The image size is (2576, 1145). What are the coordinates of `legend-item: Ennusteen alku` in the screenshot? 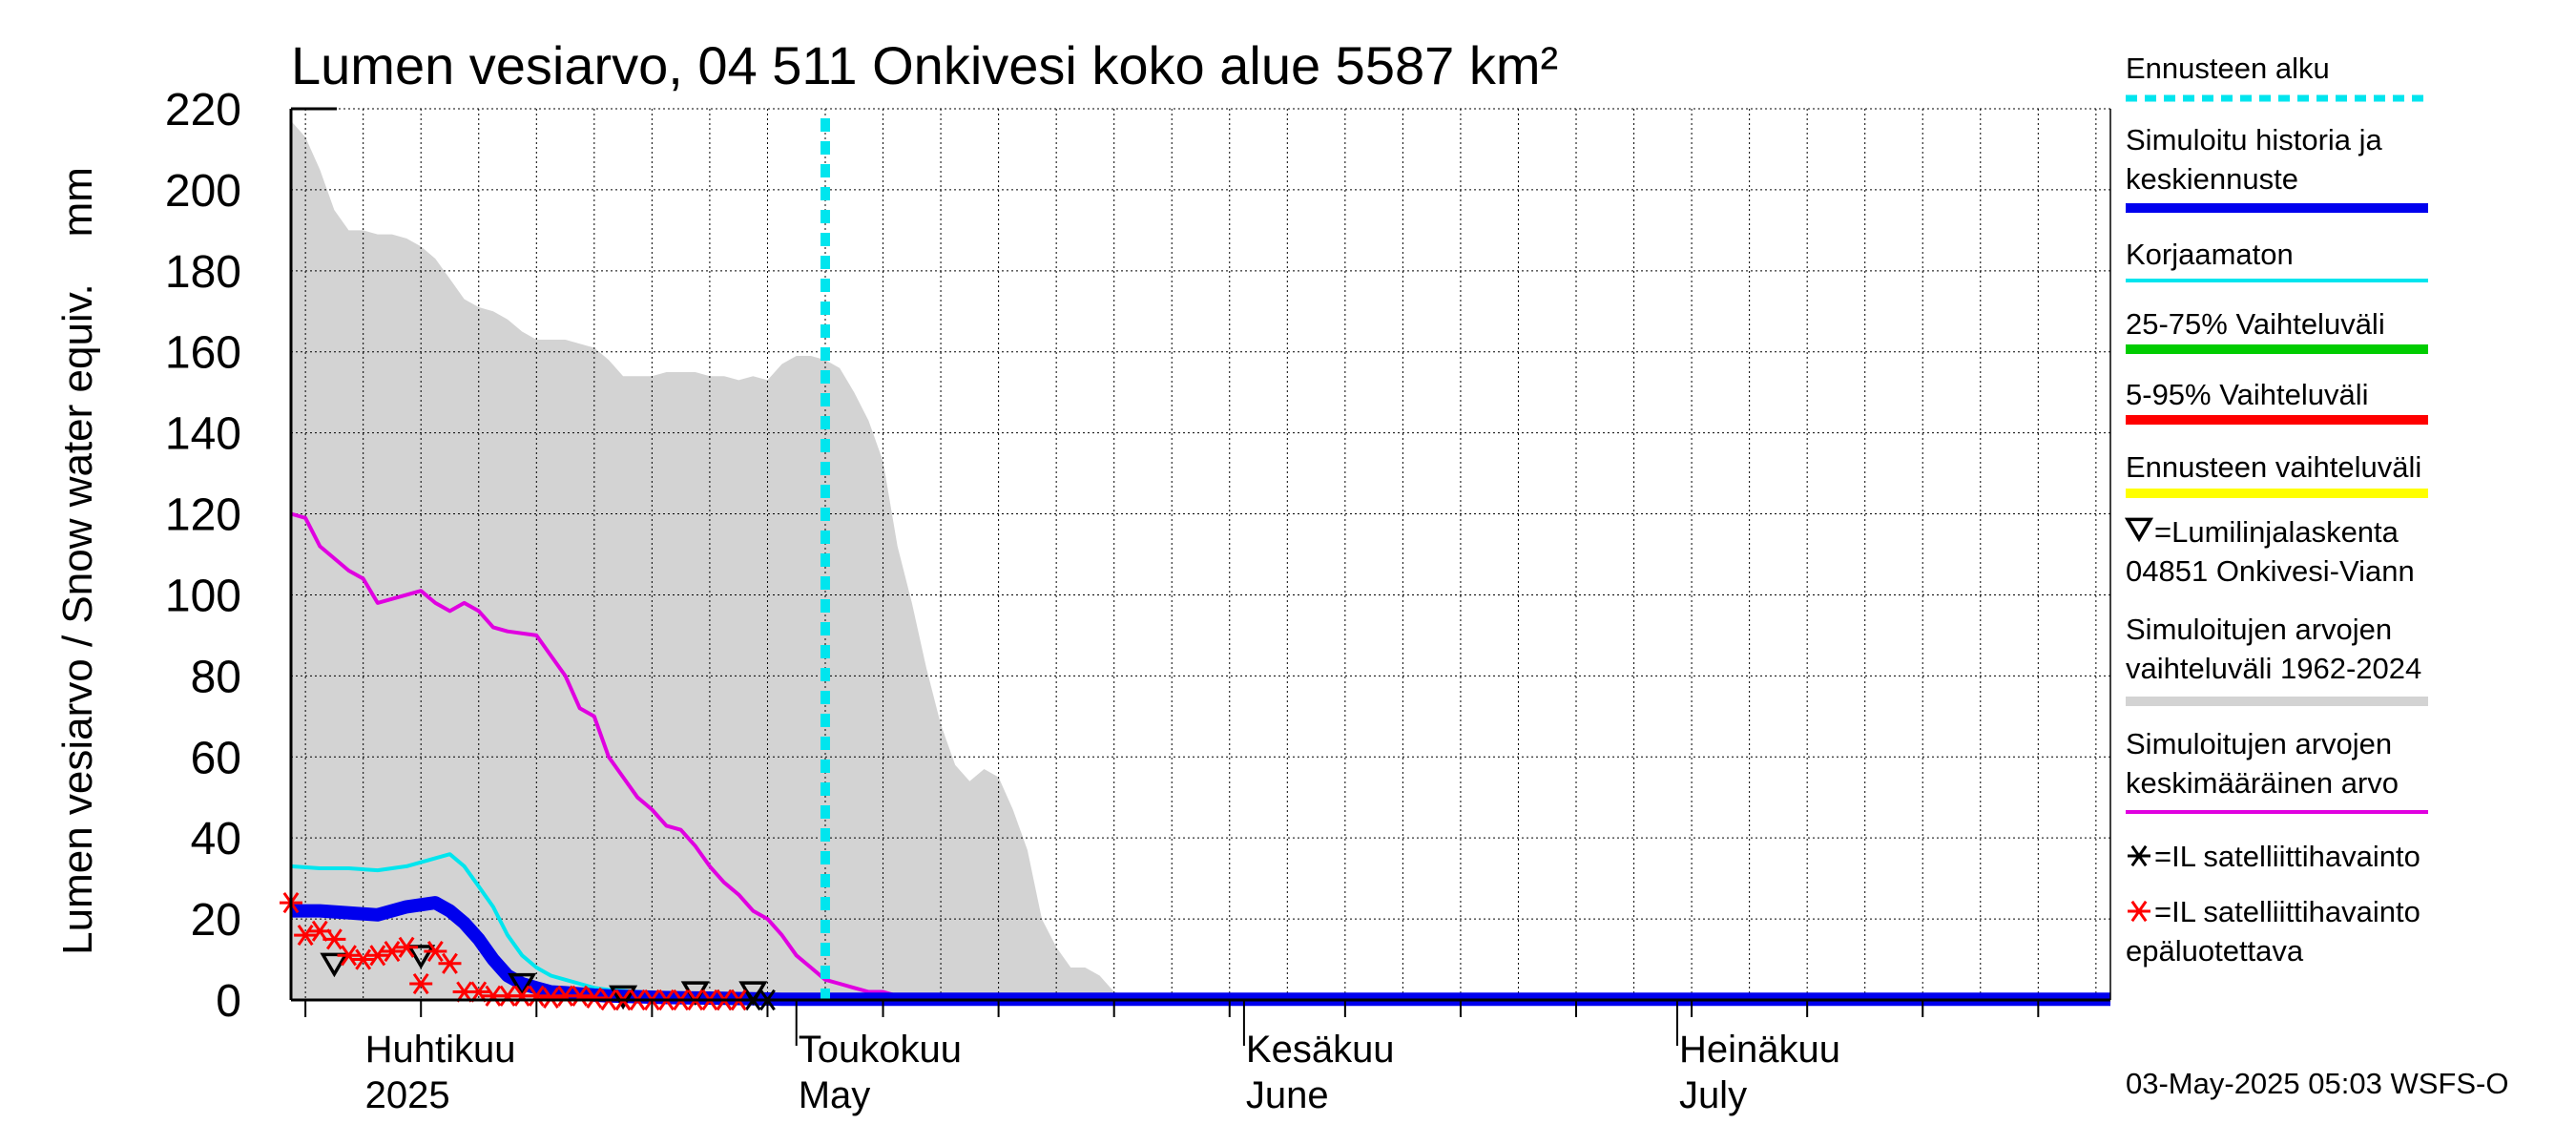 It's located at (2277, 77).